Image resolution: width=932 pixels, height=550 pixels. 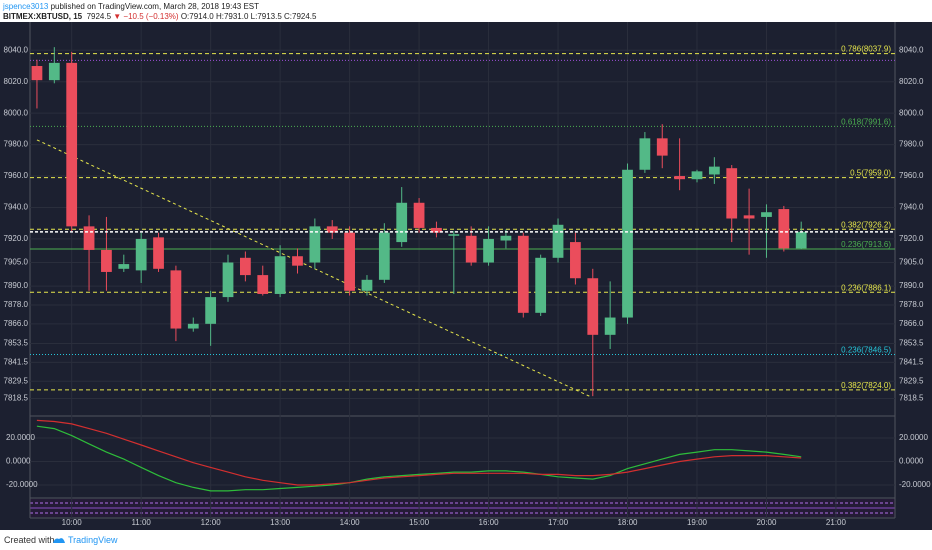 What do you see at coordinates (26, 6) in the screenshot?
I see `author: jspence3013` at bounding box center [26, 6].